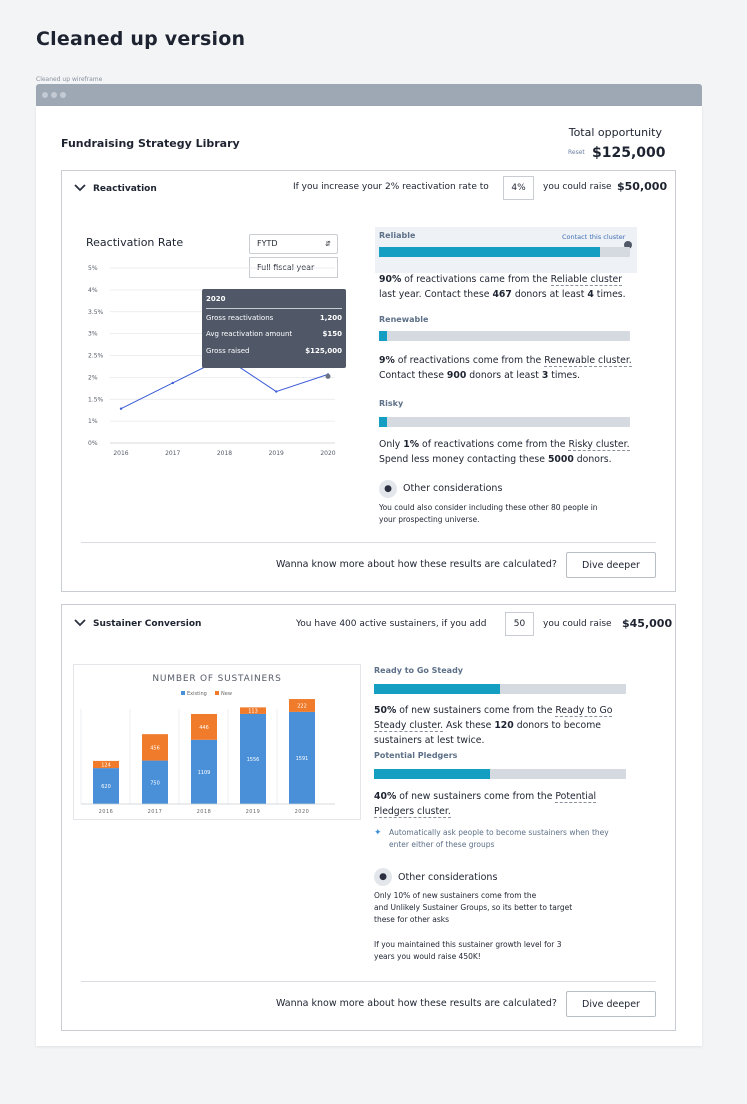 This screenshot has height=1104, width=747. I want to click on tooltip-divider, so click(274, 308).